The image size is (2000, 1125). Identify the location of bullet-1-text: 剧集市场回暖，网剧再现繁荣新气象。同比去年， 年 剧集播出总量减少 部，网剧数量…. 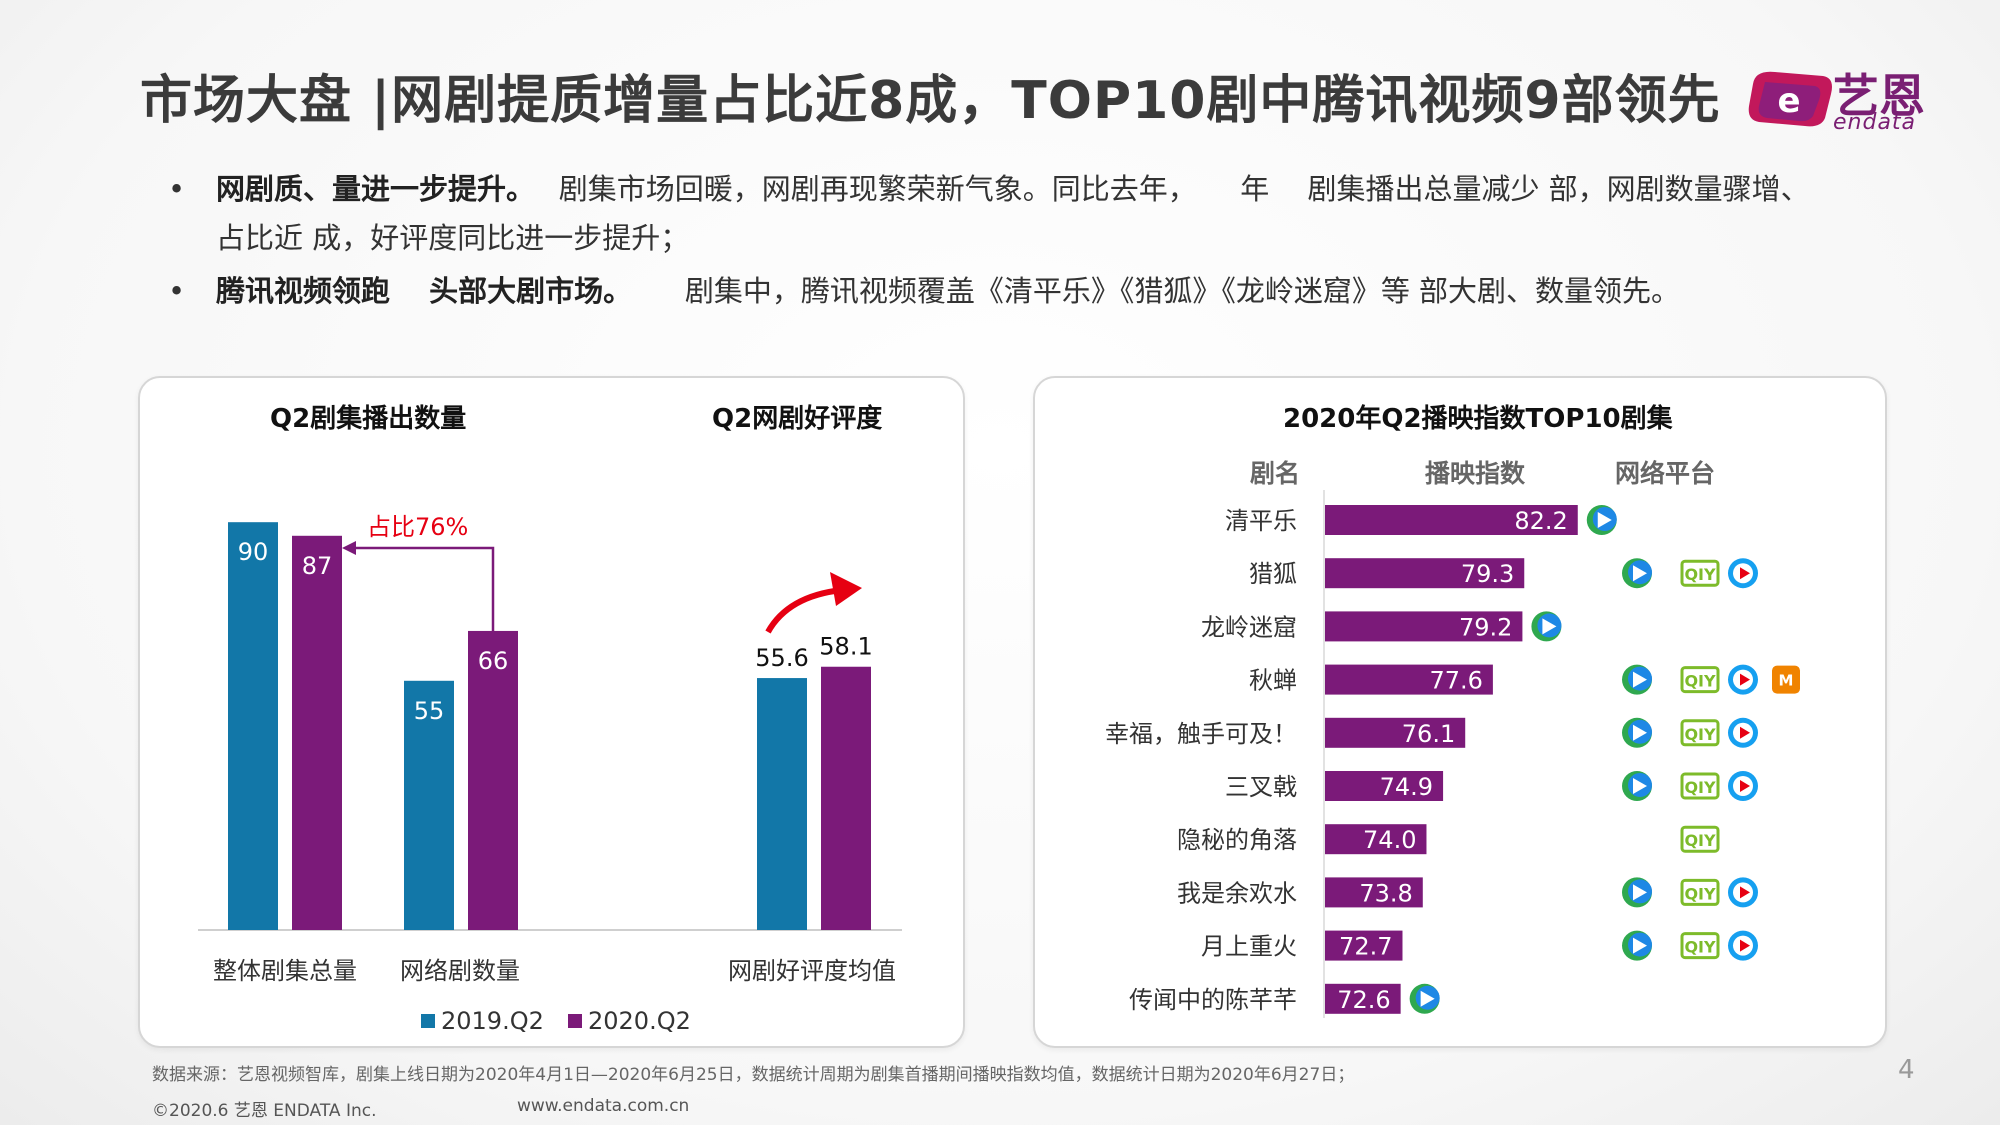
(1184, 189).